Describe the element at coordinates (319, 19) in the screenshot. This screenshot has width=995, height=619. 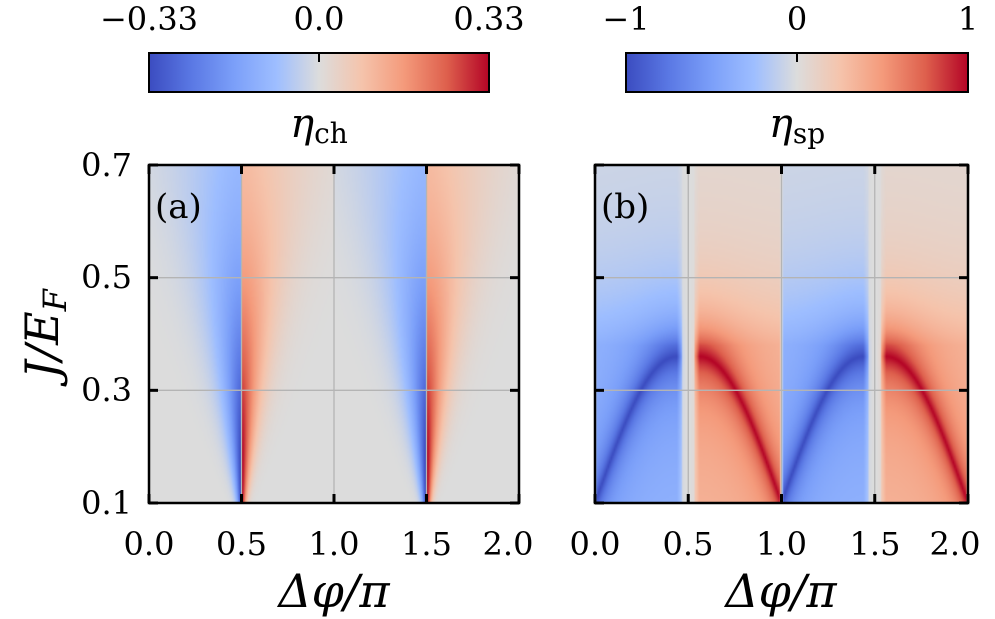
I see `colorbar-a-tick-label: 0.0` at that location.